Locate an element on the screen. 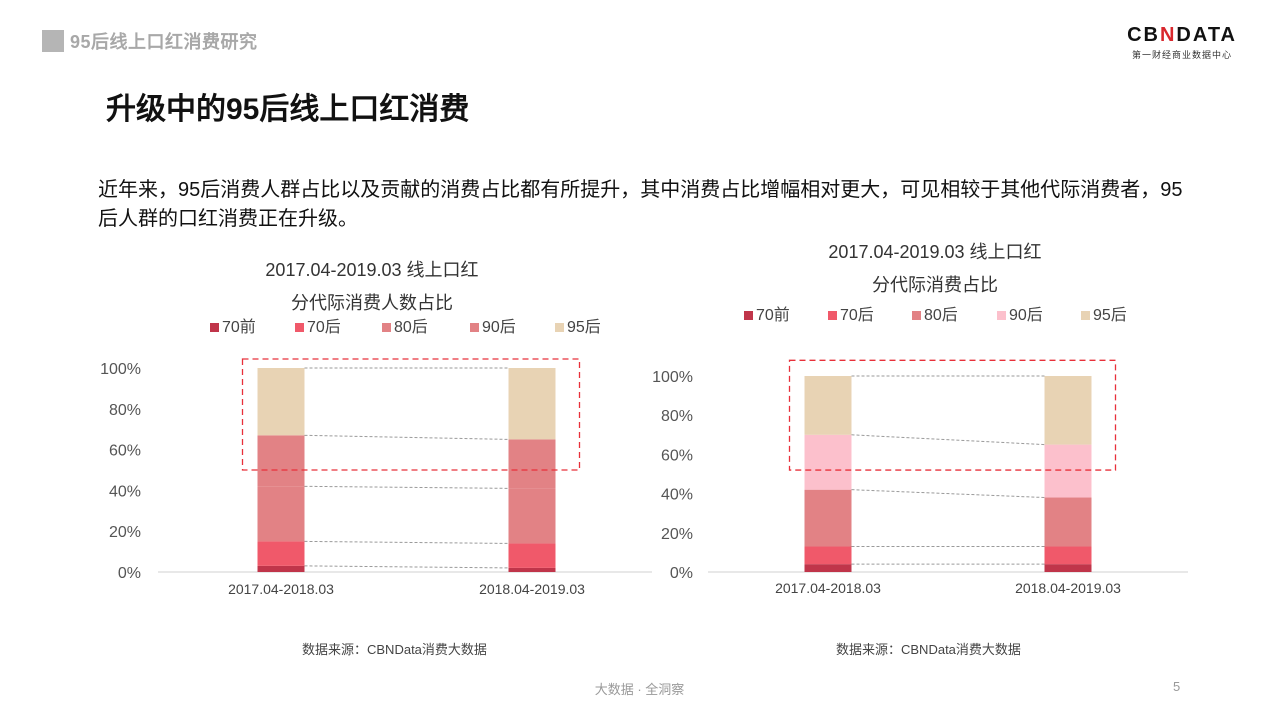  chart-left-legend-label-0: 70前 is located at coordinates (239, 327).